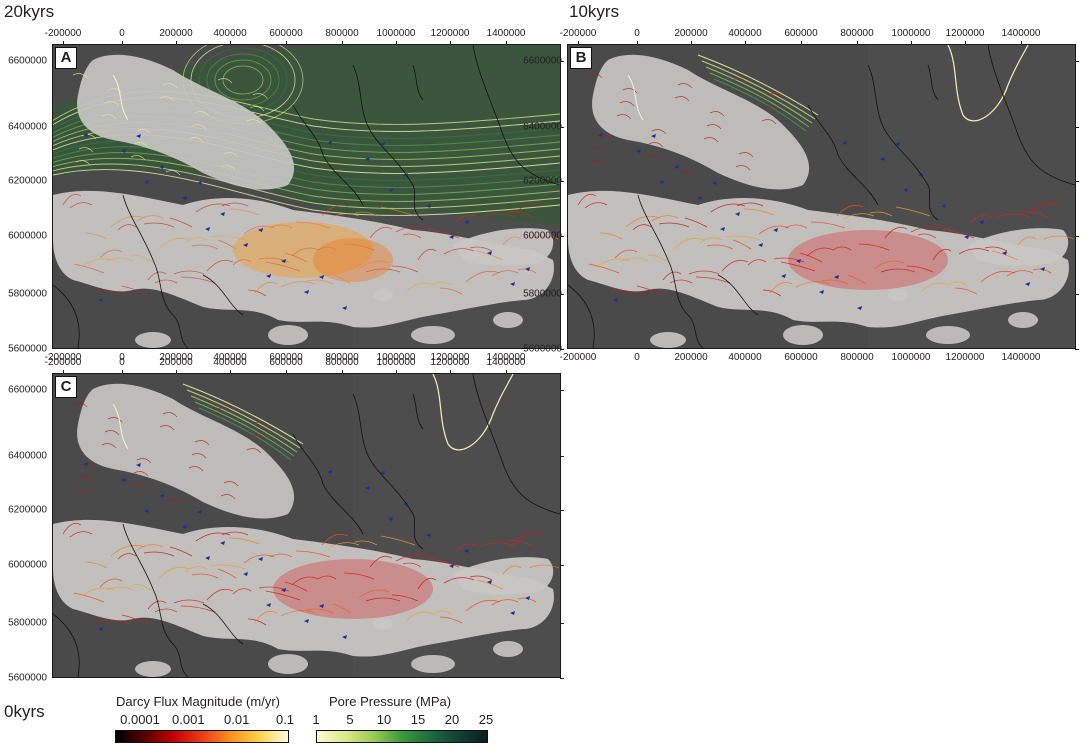 Image resolution: width=1084 pixels, height=747 pixels. I want to click on pressure-tick-label: 25, so click(486, 719).